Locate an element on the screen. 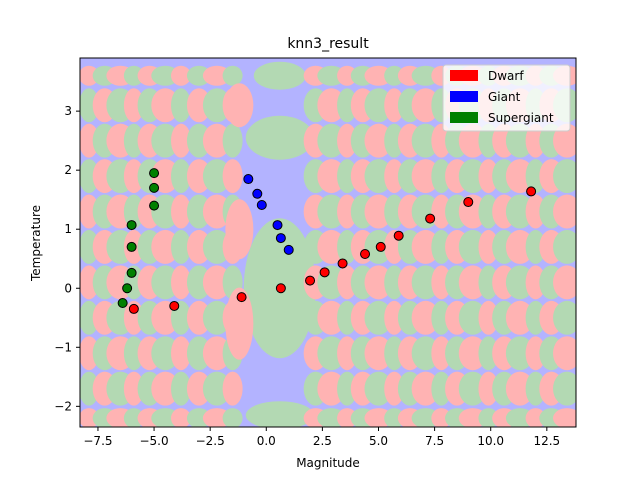 This screenshot has height=480, width=640. legend-label-supergiant: Supergiant is located at coordinates (521, 118).